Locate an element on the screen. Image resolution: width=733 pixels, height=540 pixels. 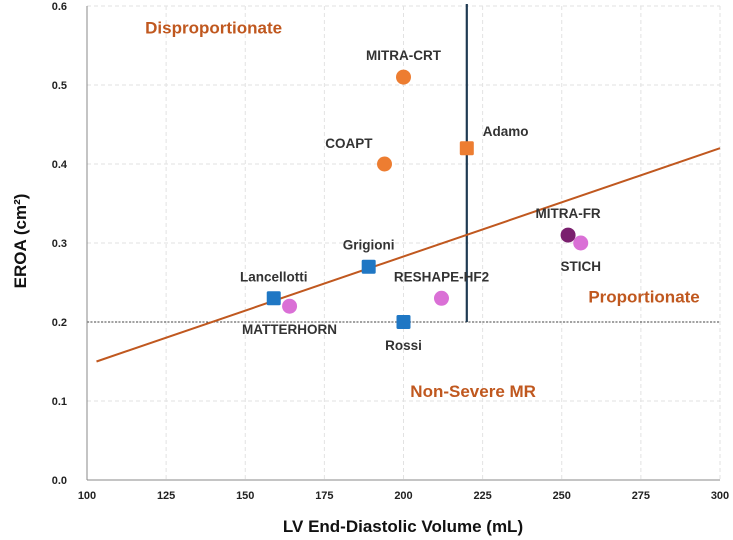
x-tick-label: 300 is located at coordinates (720, 496).